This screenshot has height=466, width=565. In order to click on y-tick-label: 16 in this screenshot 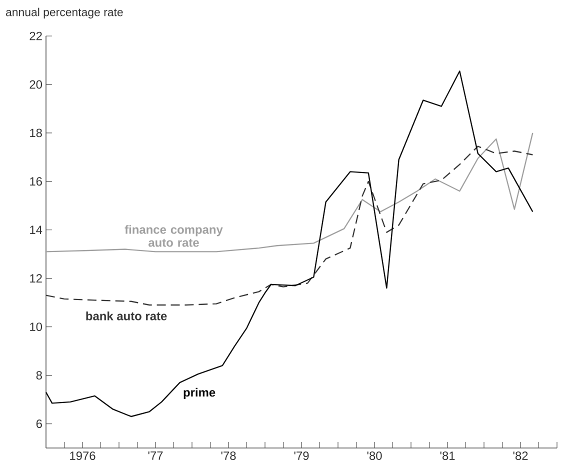, I will do `click(36, 181)`.